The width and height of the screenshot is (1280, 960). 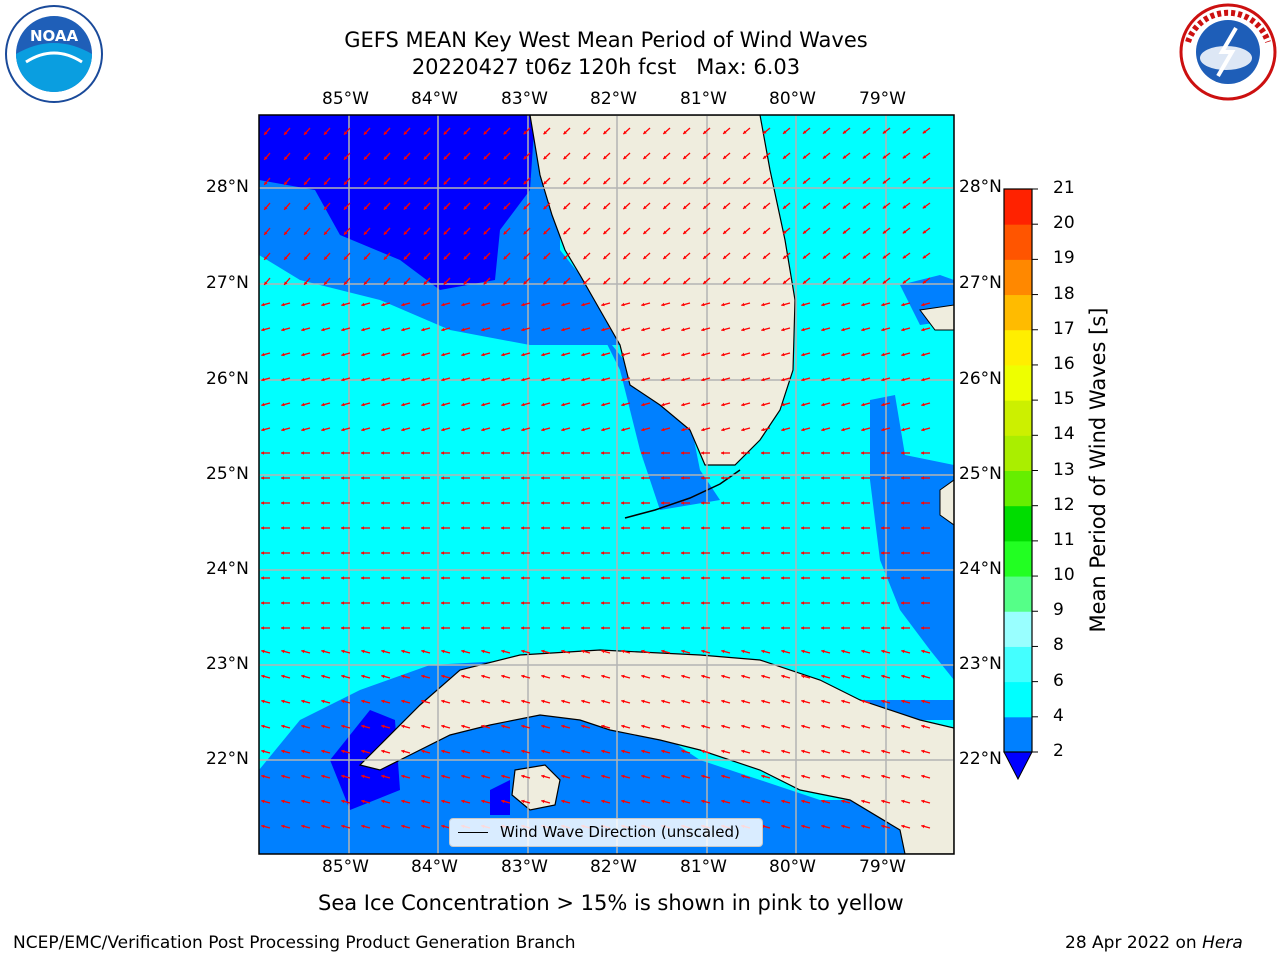 What do you see at coordinates (1064, 188) in the screenshot?
I see `colorbar-tick-label: 21` at bounding box center [1064, 188].